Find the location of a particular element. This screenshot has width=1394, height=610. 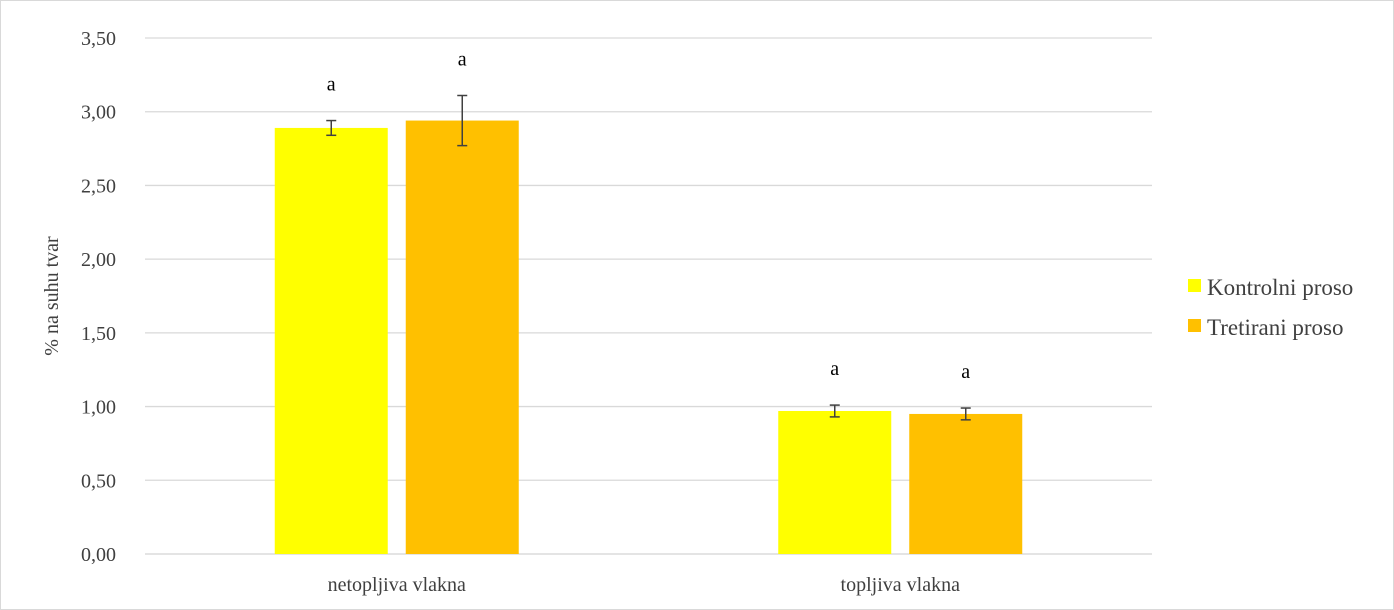

y-tick-label: 0,50 is located at coordinates (98, 481).